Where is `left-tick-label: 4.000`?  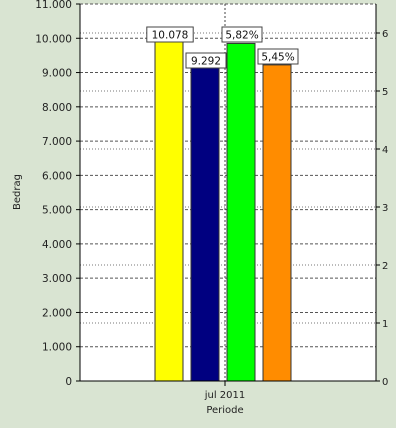 left-tick-label: 4.000 is located at coordinates (57, 245).